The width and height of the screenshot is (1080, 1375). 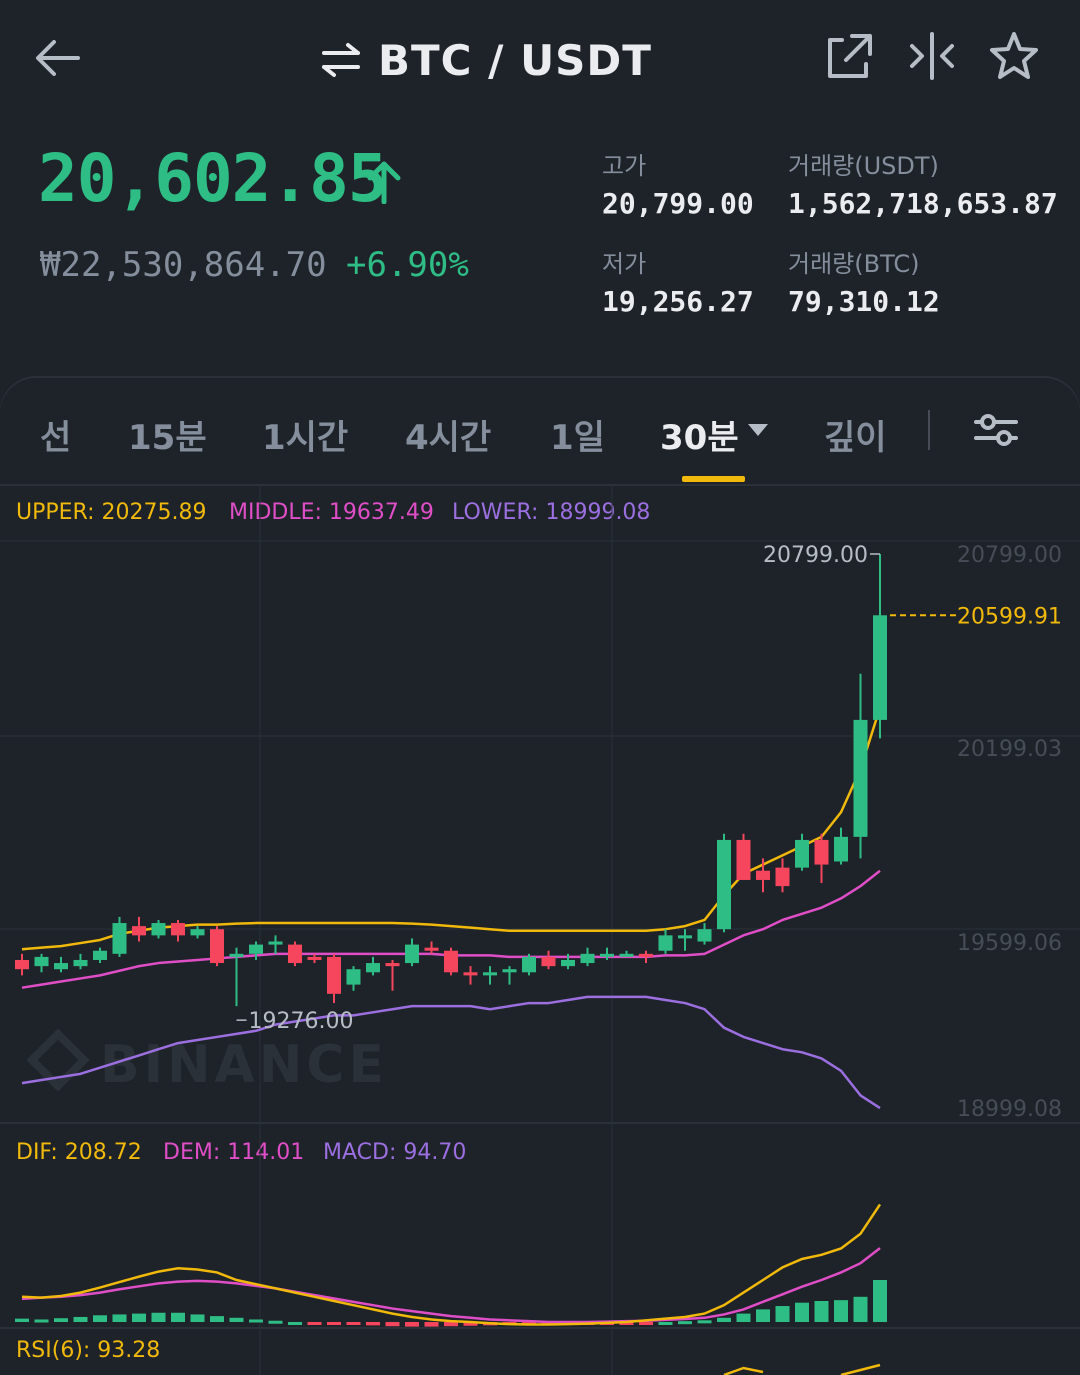 What do you see at coordinates (1009, 555) in the screenshot?
I see `y-tick-label: 20799.00` at bounding box center [1009, 555].